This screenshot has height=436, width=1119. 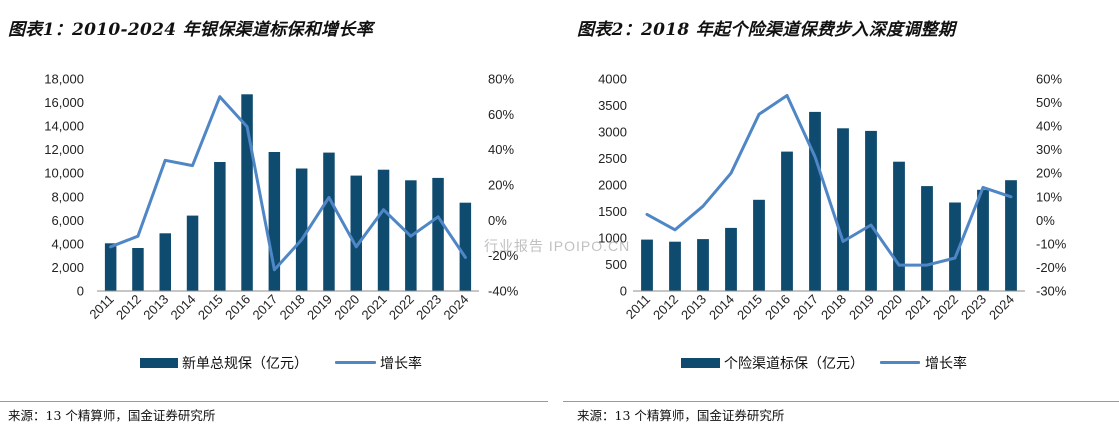 I want to click on y-left-tick-label: 10,000, so click(x=64, y=173).